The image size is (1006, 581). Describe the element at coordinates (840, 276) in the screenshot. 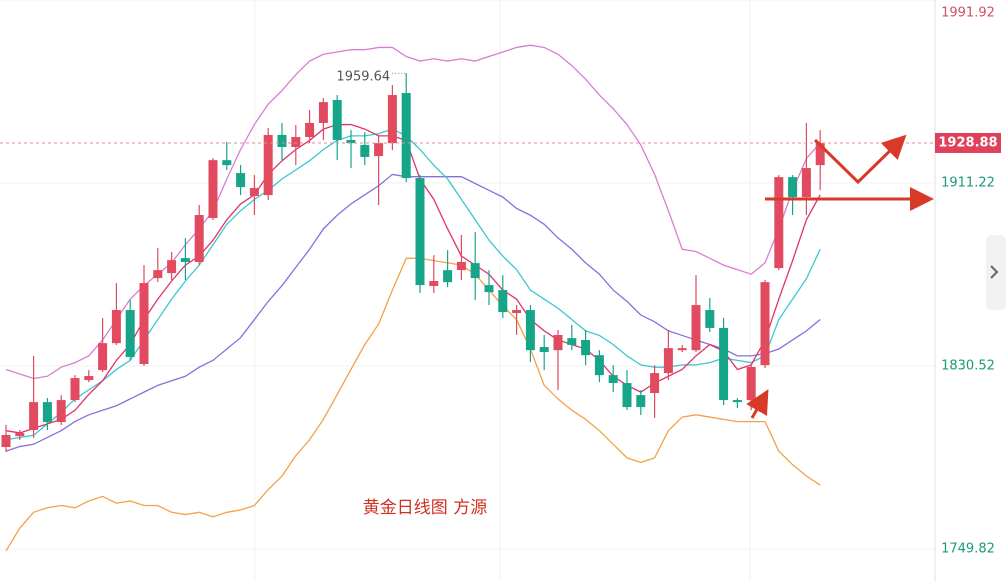

I see `arrows` at that location.